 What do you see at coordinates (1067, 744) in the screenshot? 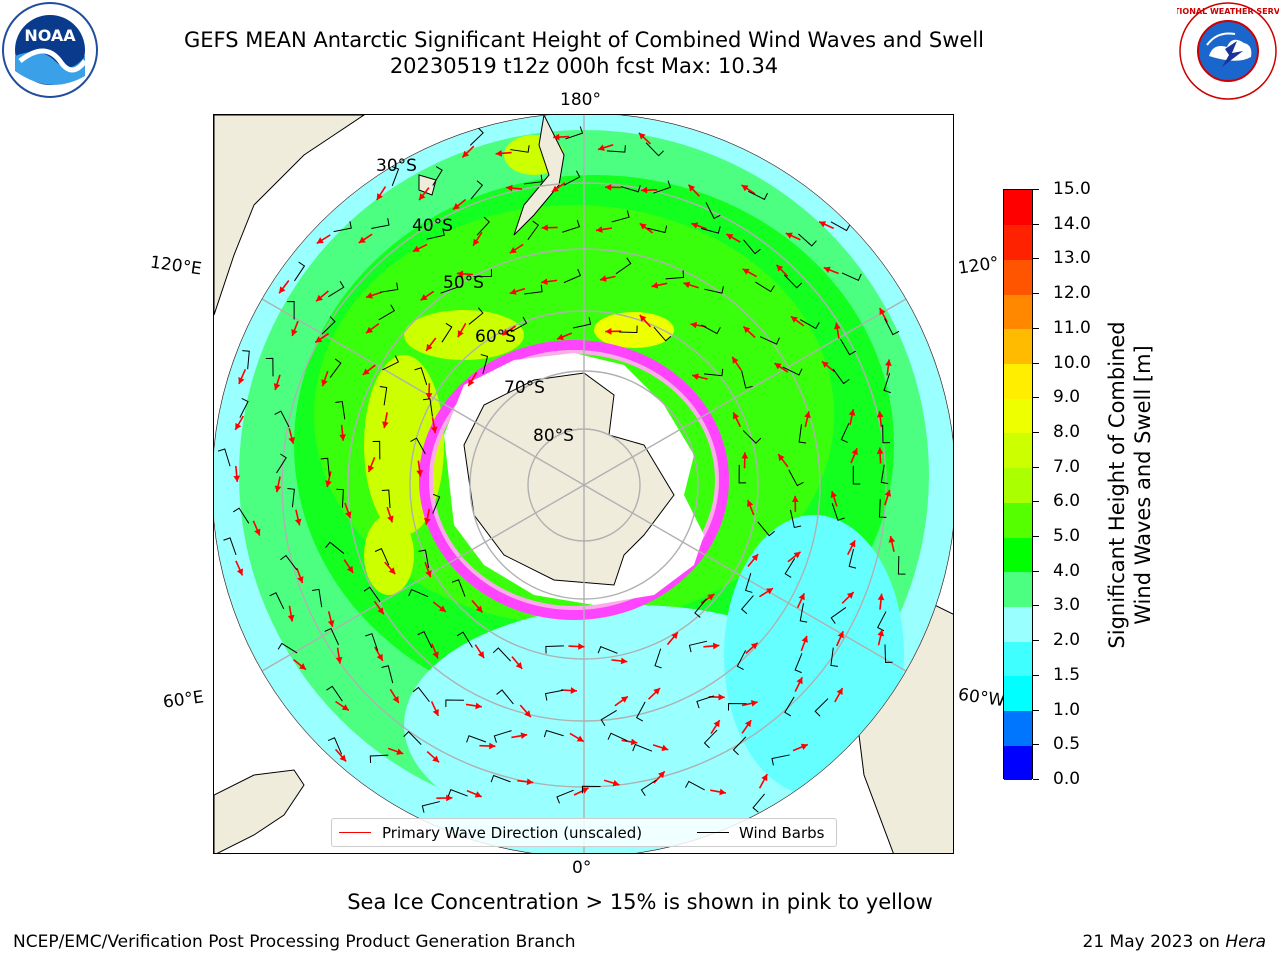
I see `colorbar-tick-label: 0.5` at bounding box center [1067, 744].